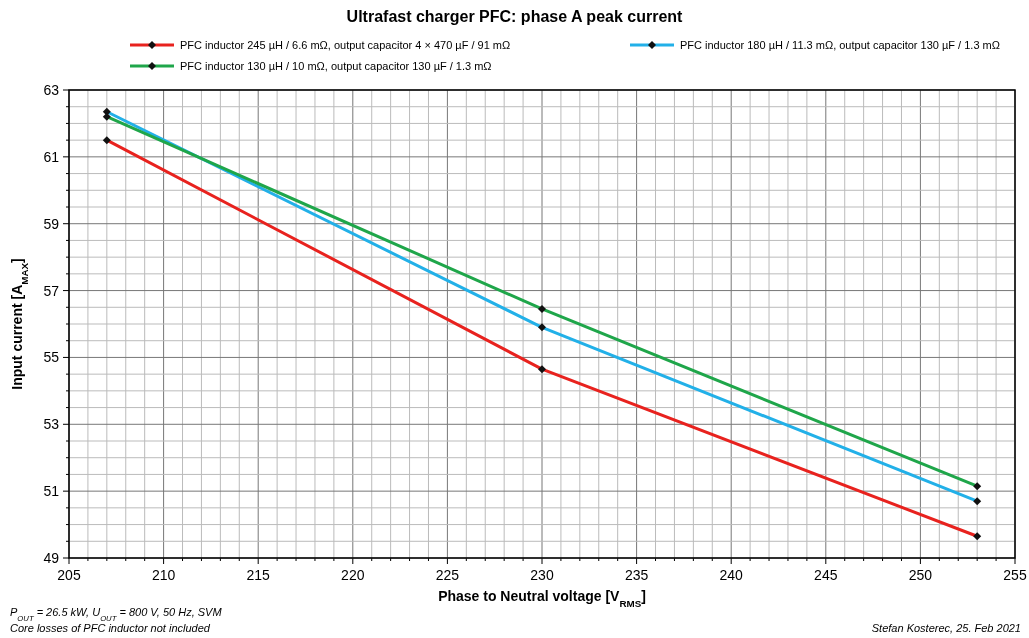 The height and width of the screenshot is (638, 1029). What do you see at coordinates (731, 575) in the screenshot?
I see `x-tick-label: 240` at bounding box center [731, 575].